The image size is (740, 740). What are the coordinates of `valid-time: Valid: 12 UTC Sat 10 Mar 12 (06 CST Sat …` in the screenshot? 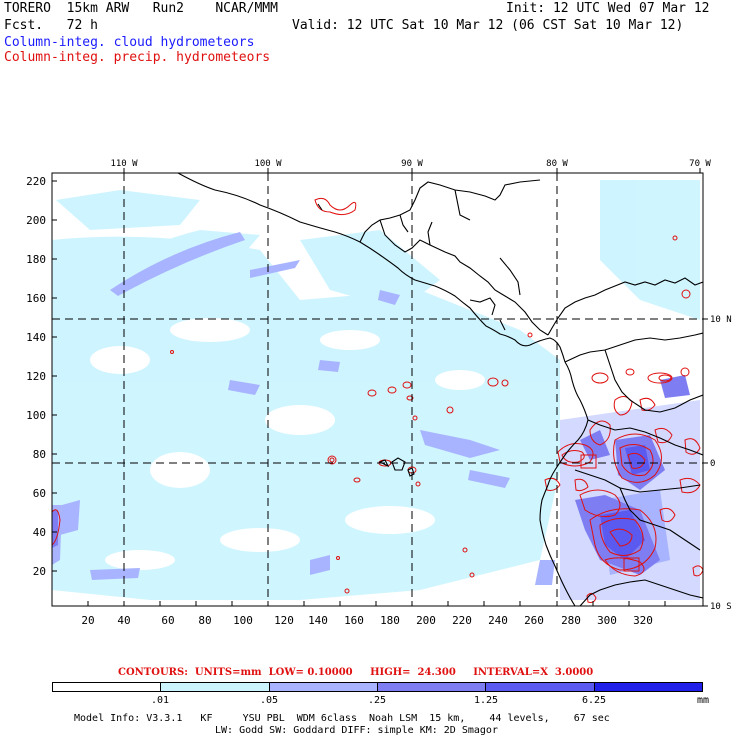 It's located at (488, 25).